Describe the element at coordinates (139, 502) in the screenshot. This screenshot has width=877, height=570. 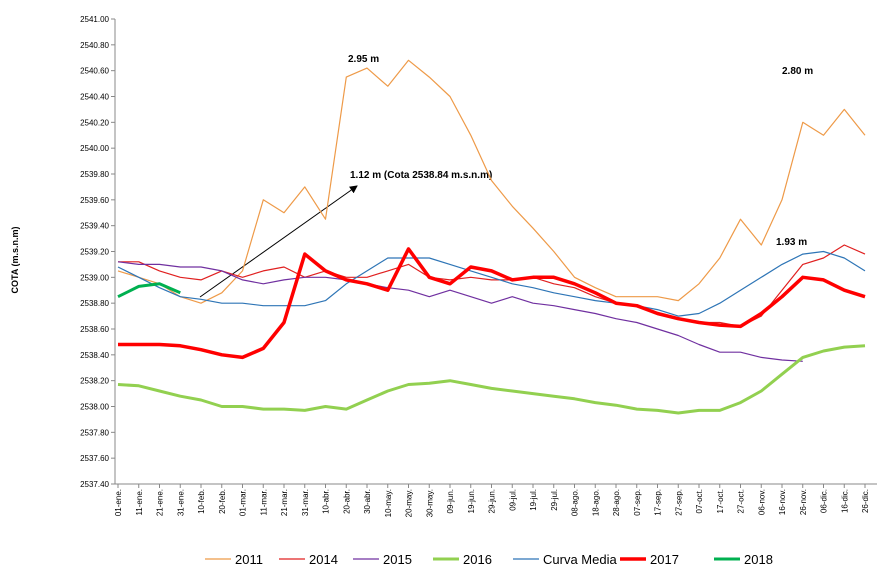
I see `x-tick-label: 11-ene.` at that location.